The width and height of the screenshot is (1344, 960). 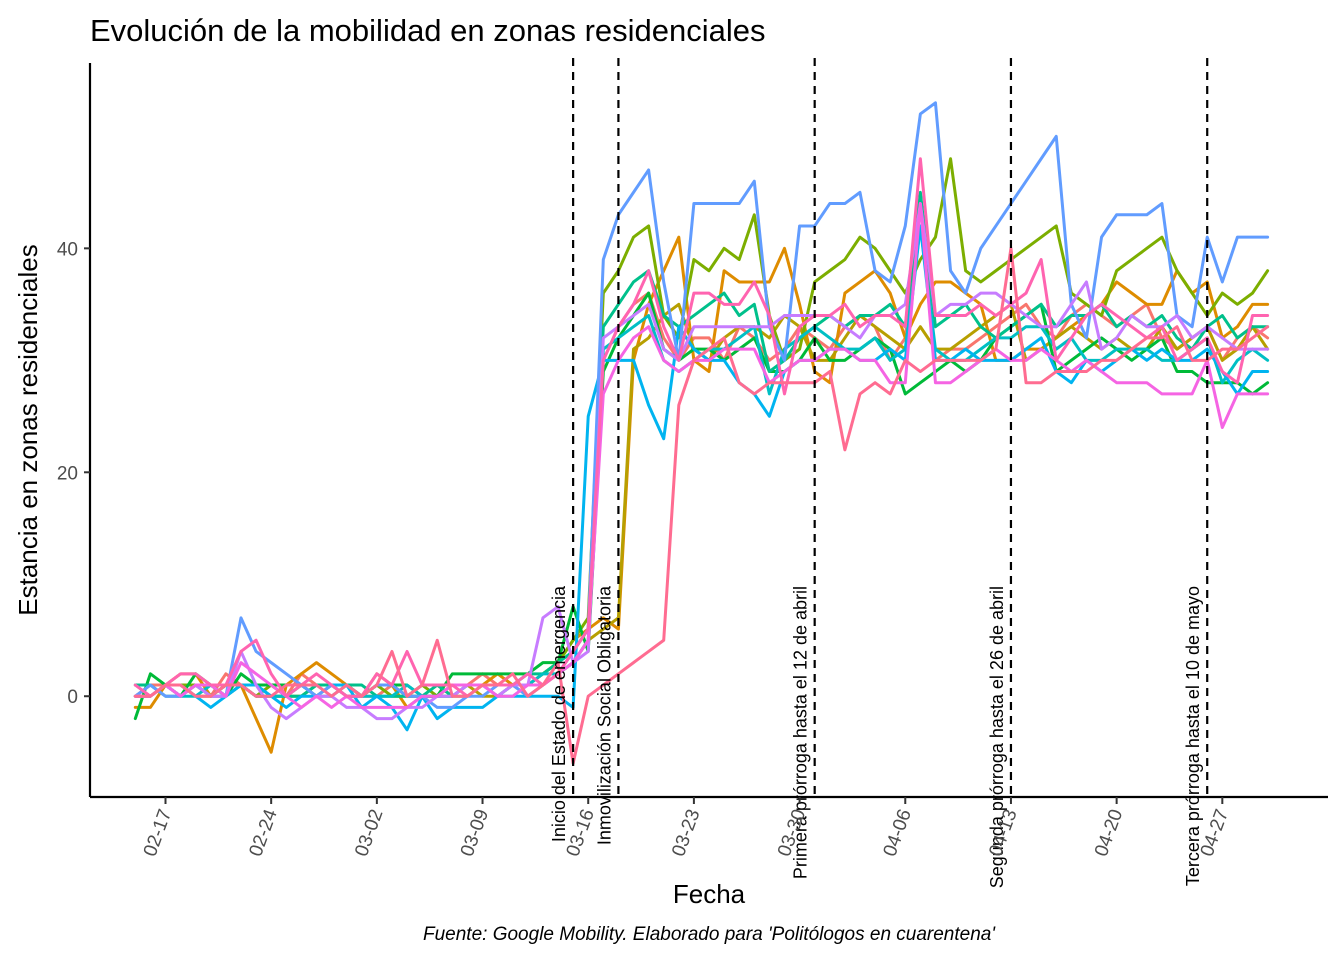 What do you see at coordinates (67, 249) in the screenshot?
I see `y-tick-label-3: 40` at bounding box center [67, 249].